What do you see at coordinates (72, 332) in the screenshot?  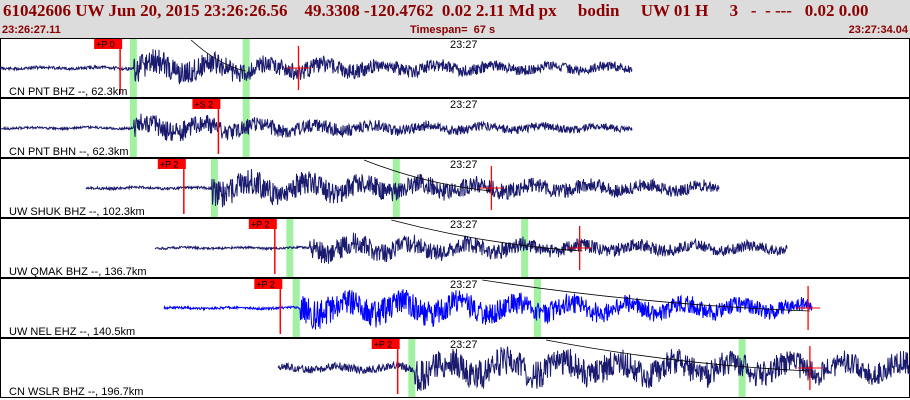 I see `station-label: UW NEL EHZ --, 140.5km` at bounding box center [72, 332].